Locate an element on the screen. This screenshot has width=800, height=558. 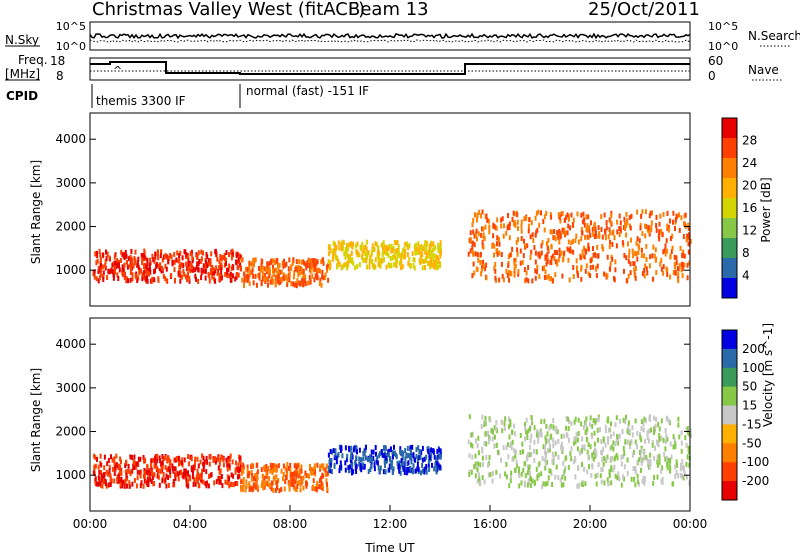
y-tick-label: 3000 is located at coordinates (70, 183).